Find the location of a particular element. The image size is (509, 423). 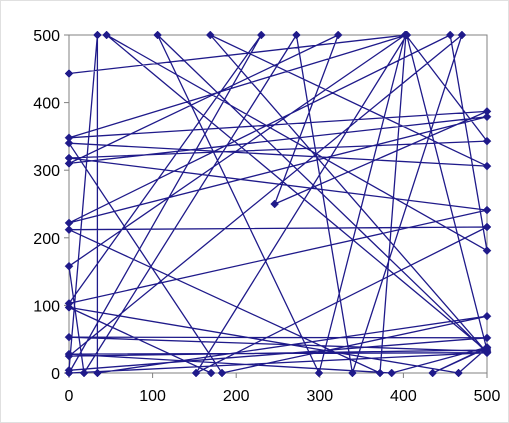

x-tick-label: 200 is located at coordinates (236, 396).